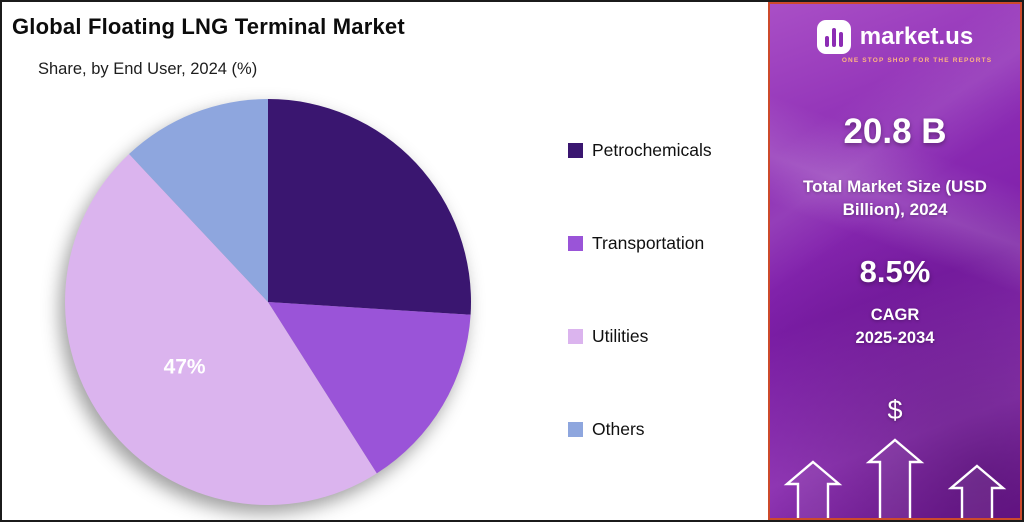 The image size is (1024, 522). I want to click on logo-text: market.us, so click(916, 36).